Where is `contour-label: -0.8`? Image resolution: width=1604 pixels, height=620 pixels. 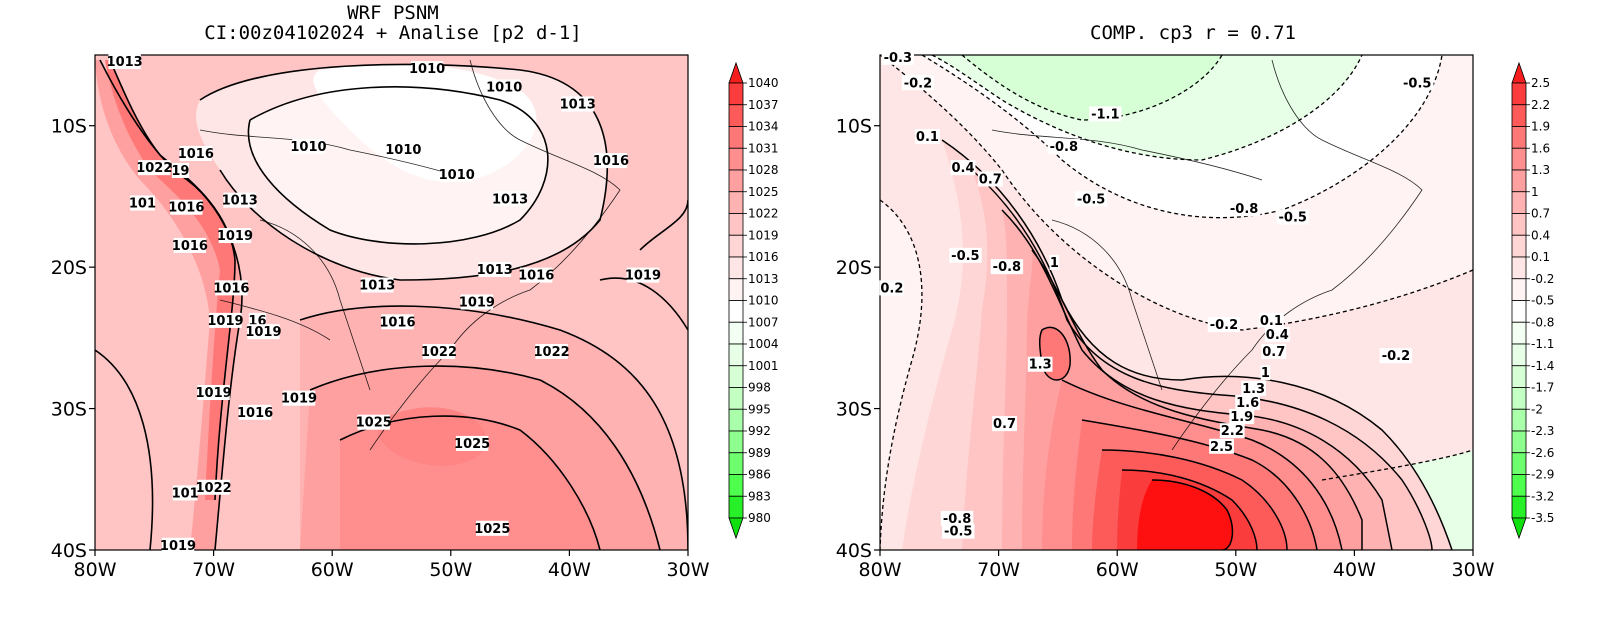
contour-label: -0.8 is located at coordinates (957, 518).